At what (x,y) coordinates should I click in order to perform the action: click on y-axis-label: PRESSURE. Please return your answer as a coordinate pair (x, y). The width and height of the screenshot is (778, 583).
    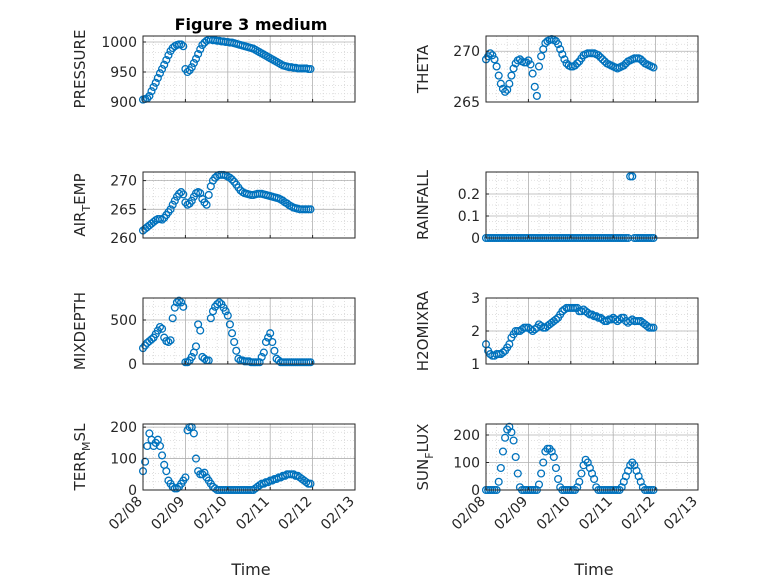
    Looking at the image, I should click on (80, 69).